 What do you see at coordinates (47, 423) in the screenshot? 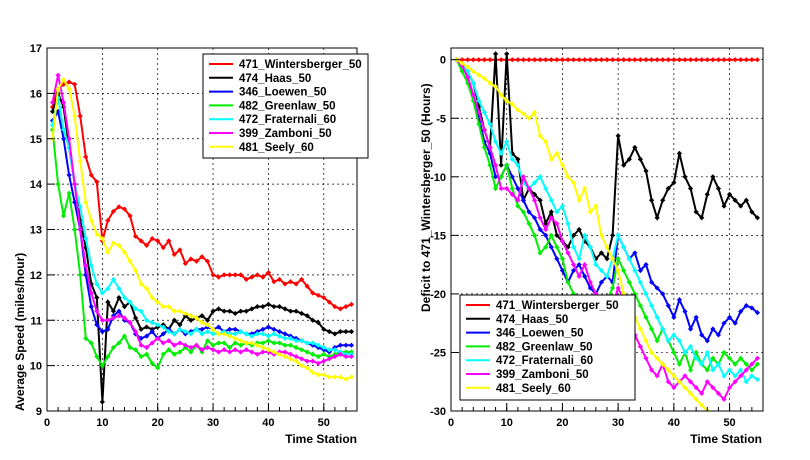
I see `x-tick-label: 0` at bounding box center [47, 423].